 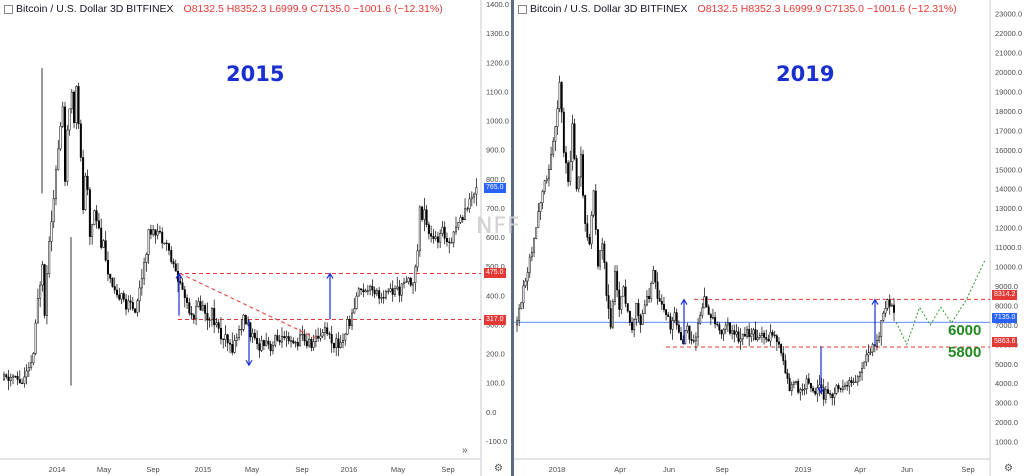 What do you see at coordinates (57, 469) in the screenshot?
I see `x-tick-label: 2014` at bounding box center [57, 469].